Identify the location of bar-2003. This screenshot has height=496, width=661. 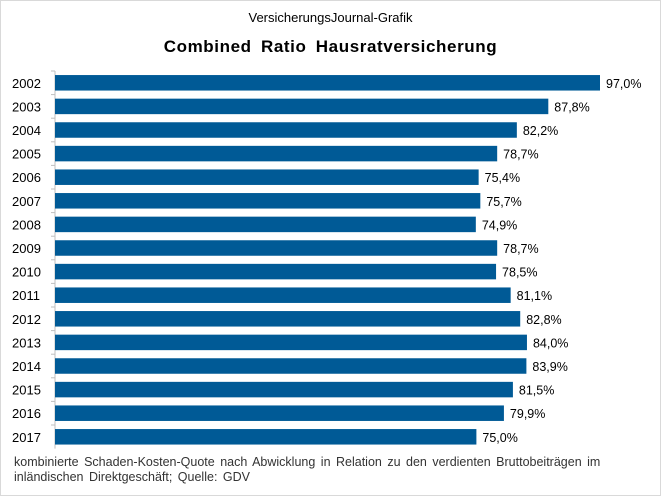
(302, 106).